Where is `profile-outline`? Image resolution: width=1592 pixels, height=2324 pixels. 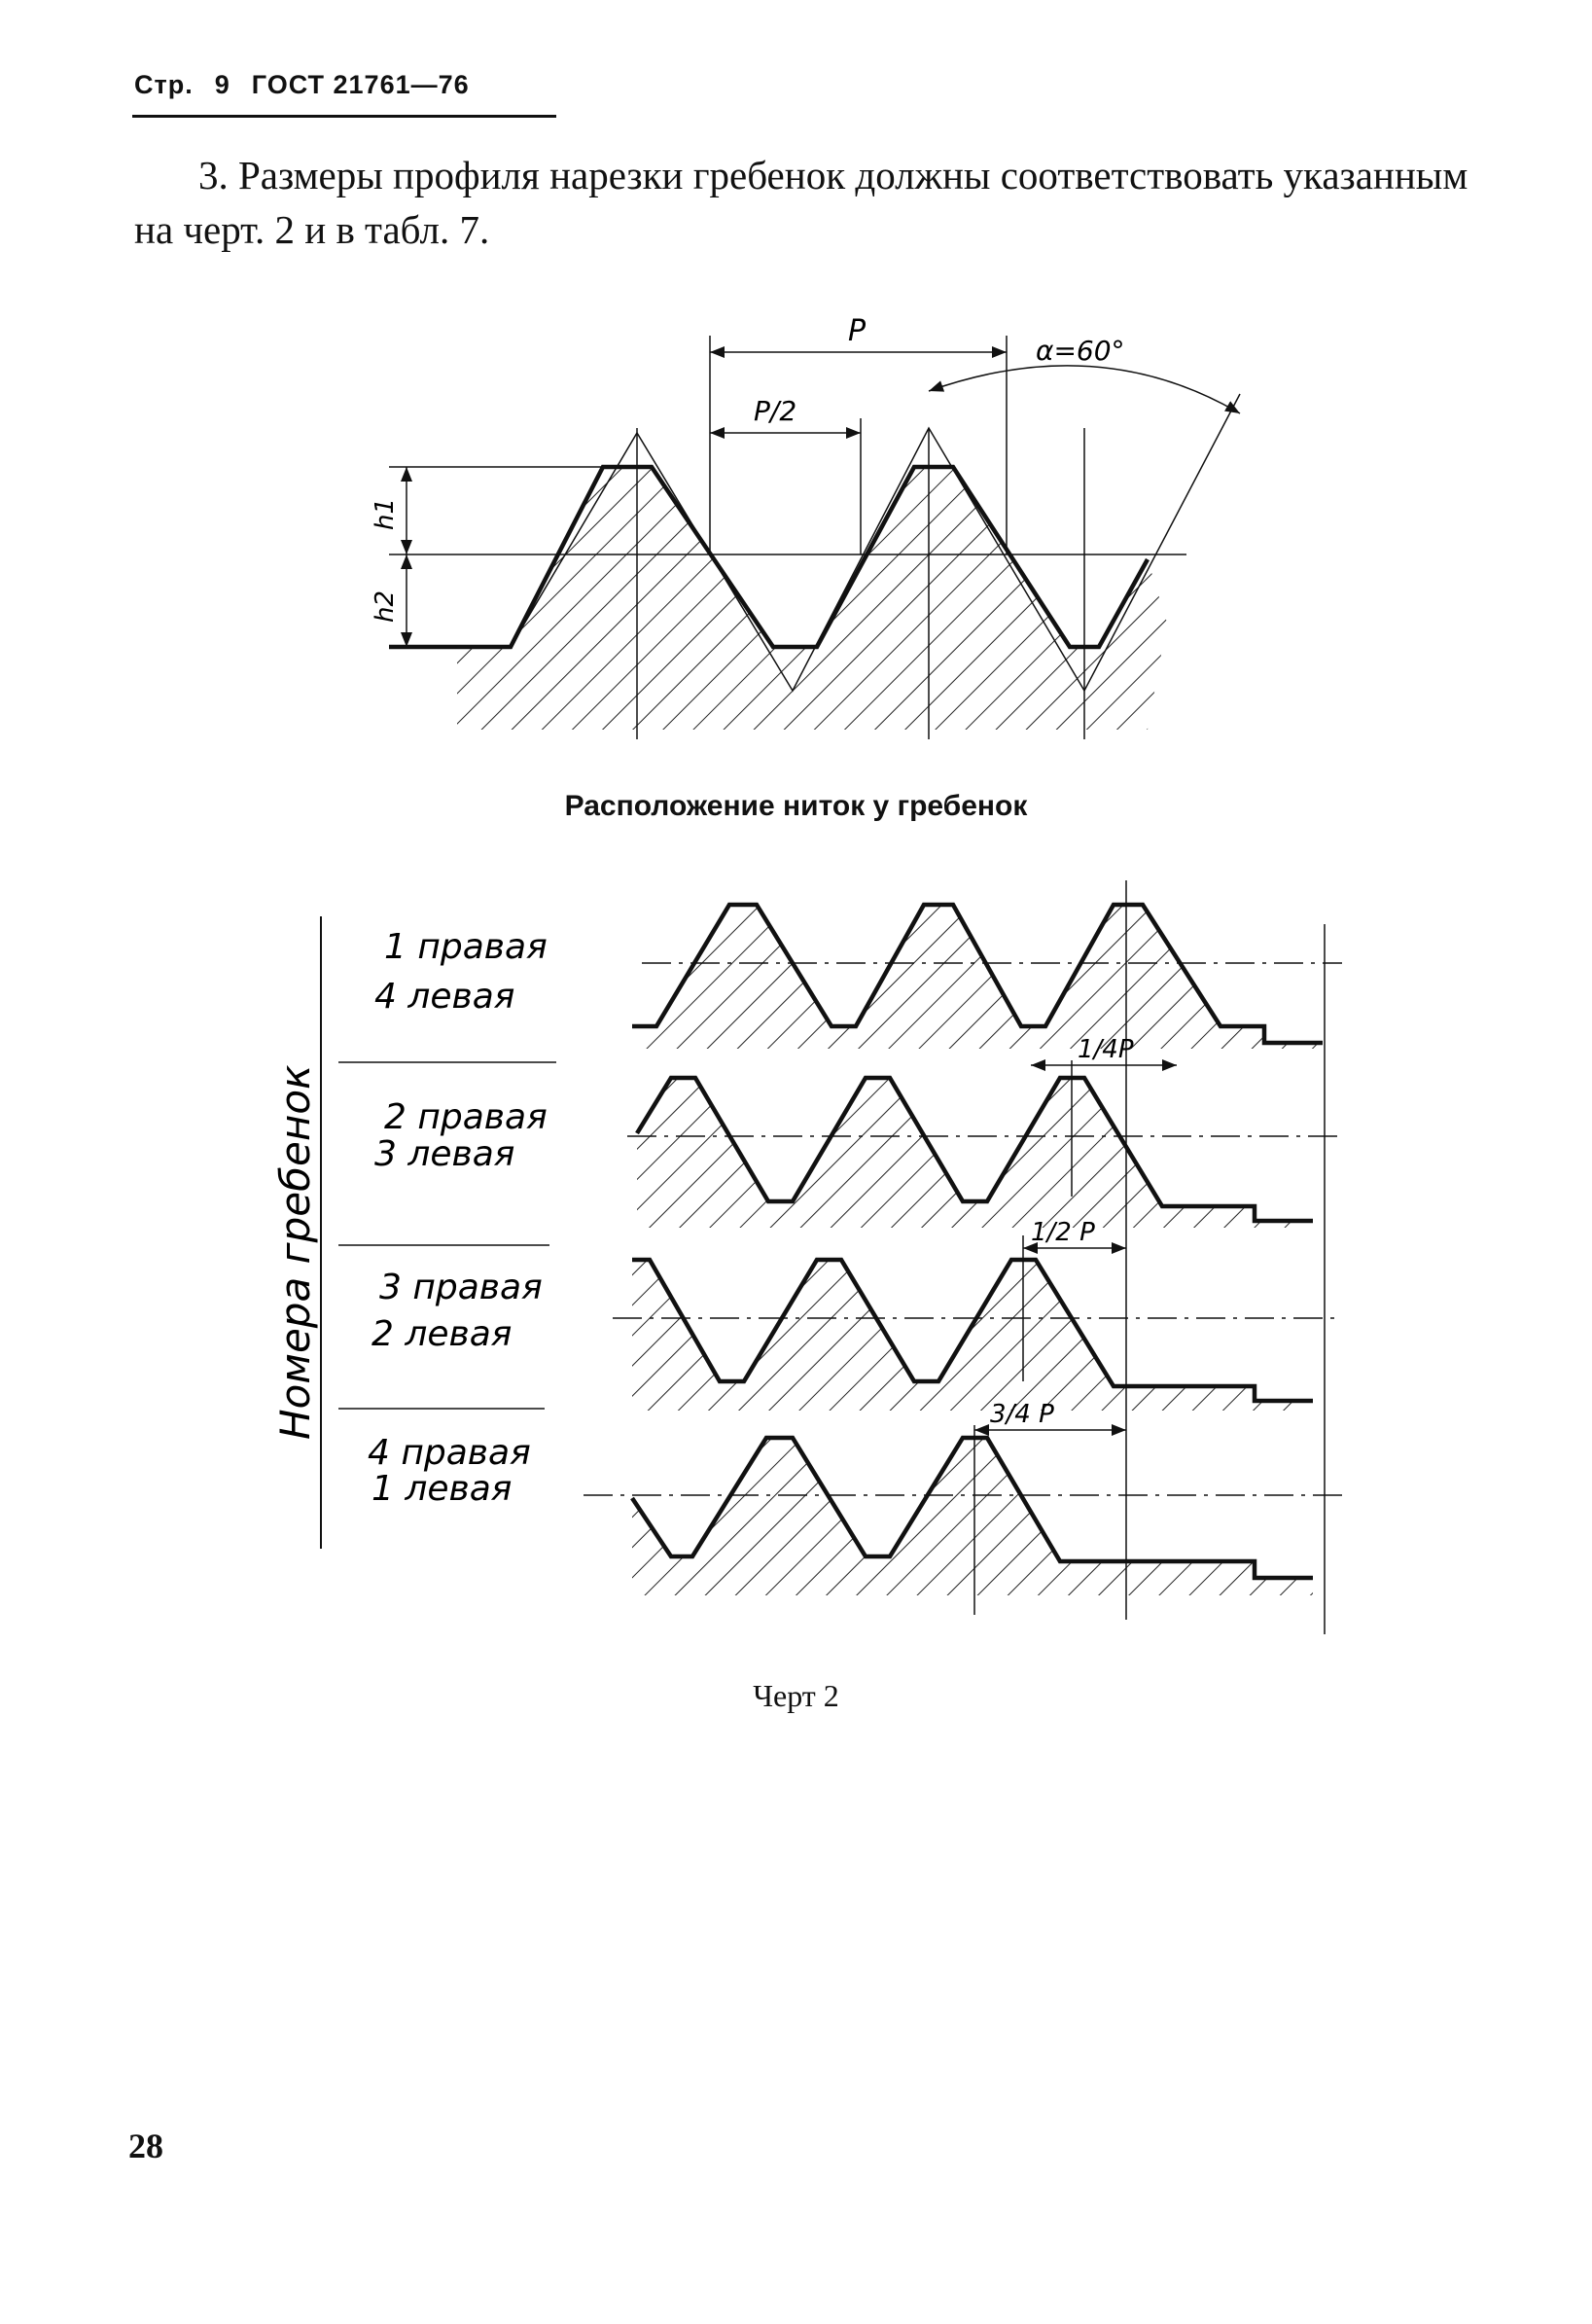 profile-outline is located at coordinates (769, 557).